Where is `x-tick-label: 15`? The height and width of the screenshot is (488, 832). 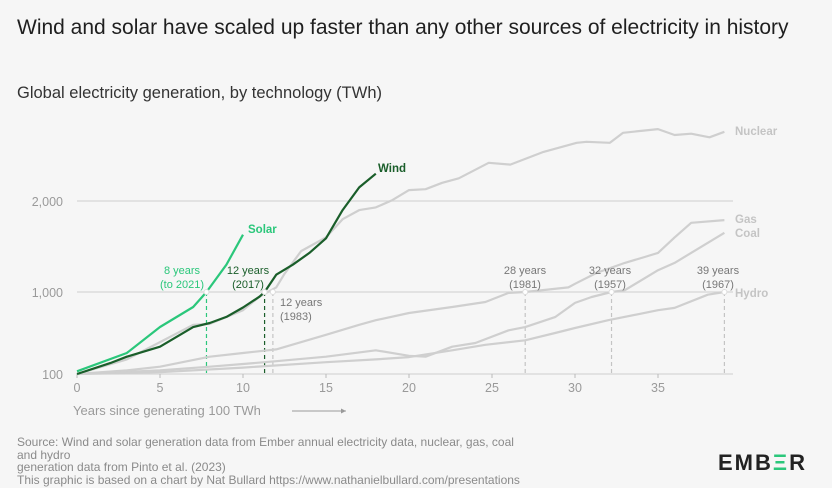
x-tick-label: 15 is located at coordinates (326, 388).